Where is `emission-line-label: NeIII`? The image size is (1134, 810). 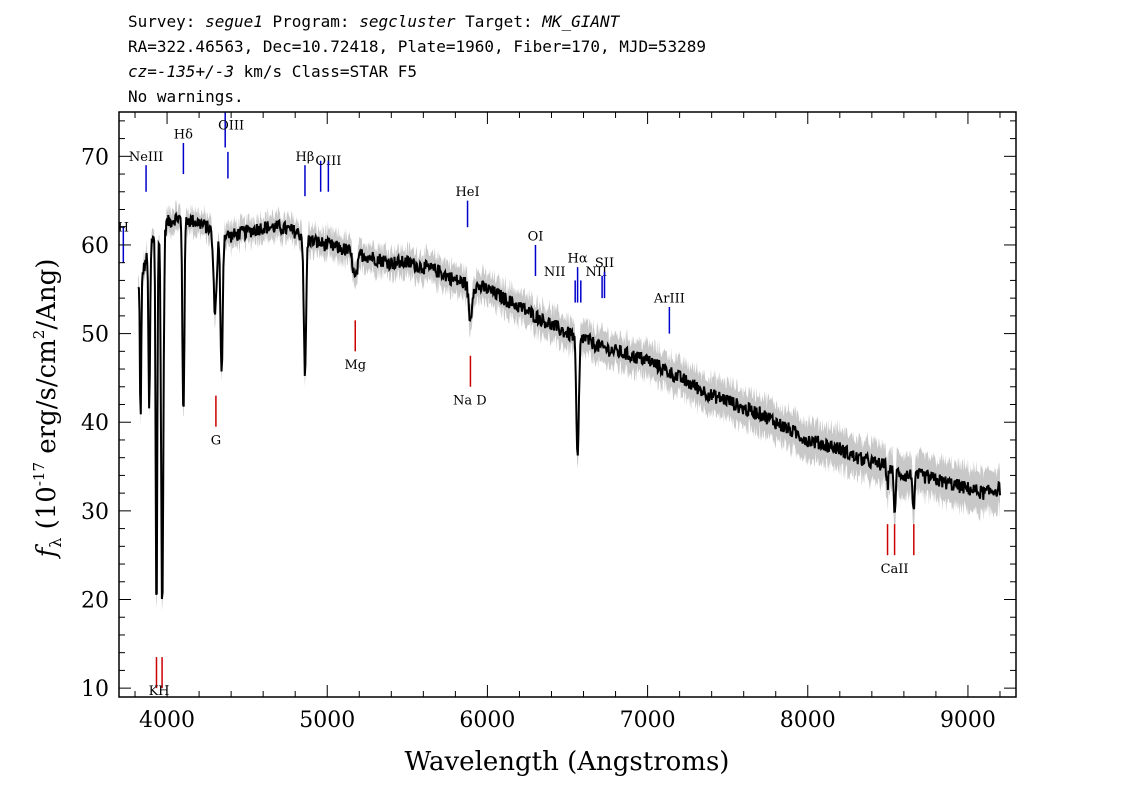
emission-line-label: NeIII is located at coordinates (146, 157).